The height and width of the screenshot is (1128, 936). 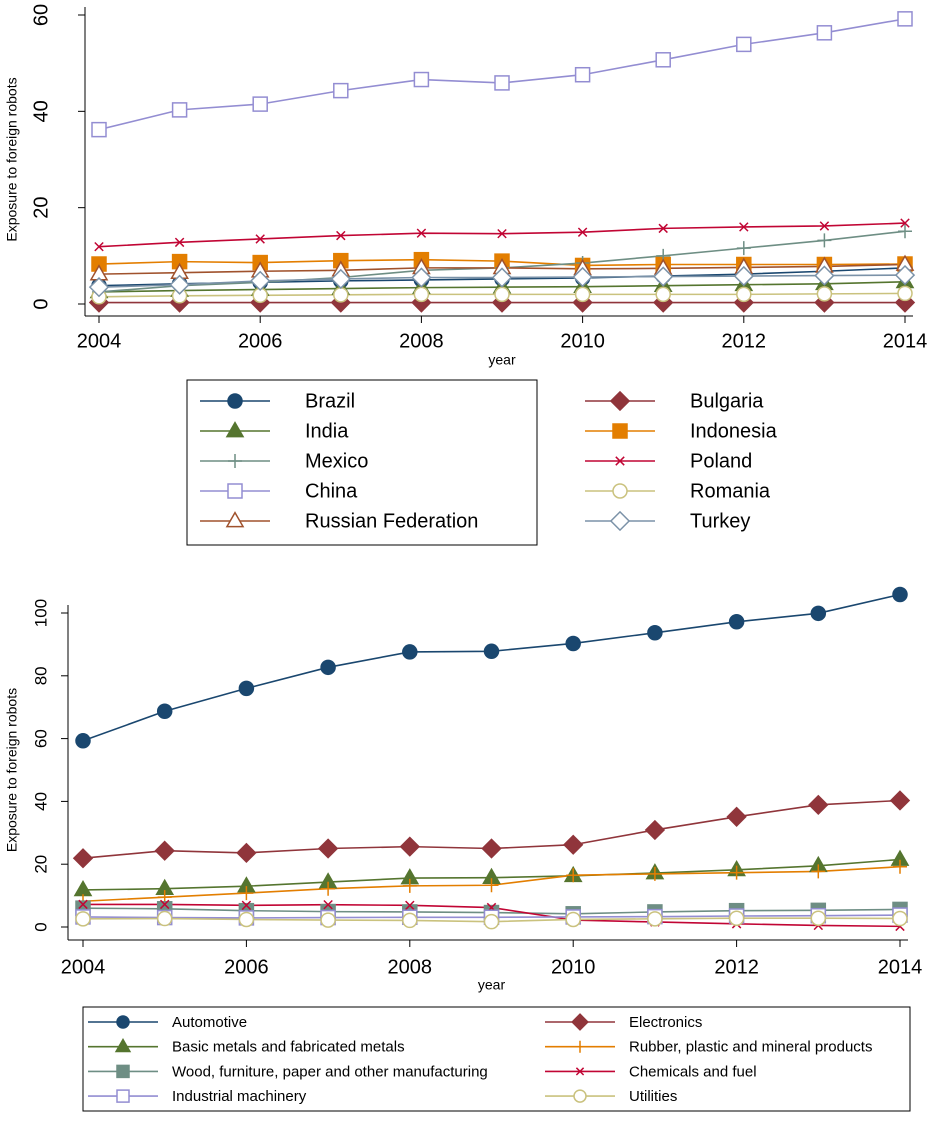 What do you see at coordinates (40, 675) in the screenshot?
I see `y-tick-label: 80` at bounding box center [40, 675].